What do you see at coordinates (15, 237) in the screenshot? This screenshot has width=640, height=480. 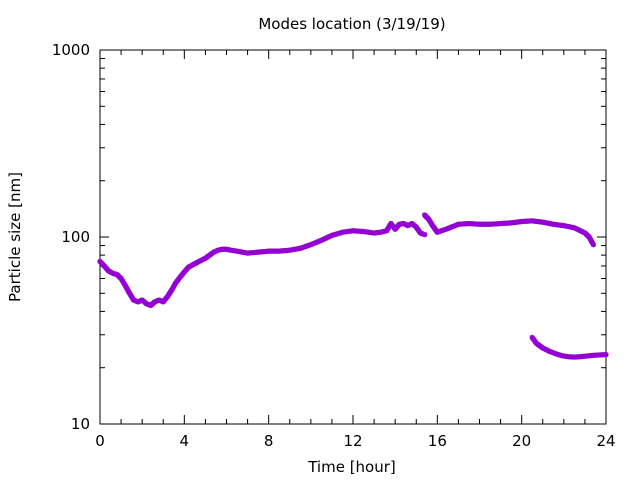 I see `y-axis-label: Particle size [nm]` at bounding box center [15, 237].